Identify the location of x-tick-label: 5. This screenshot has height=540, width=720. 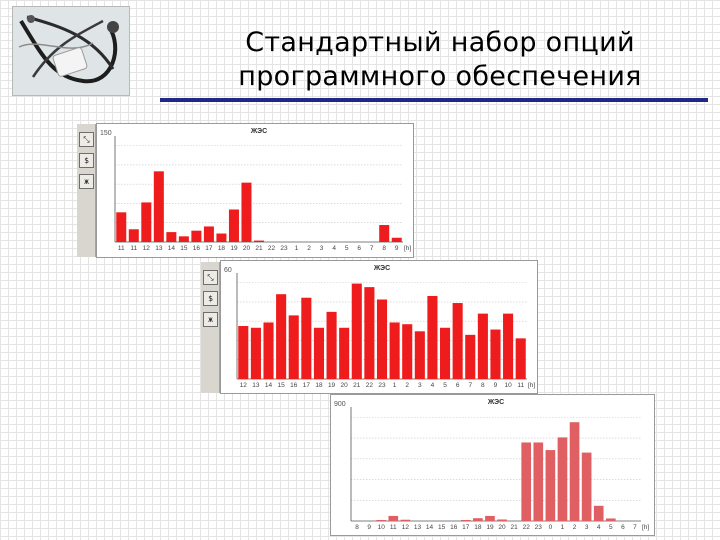
(611, 527).